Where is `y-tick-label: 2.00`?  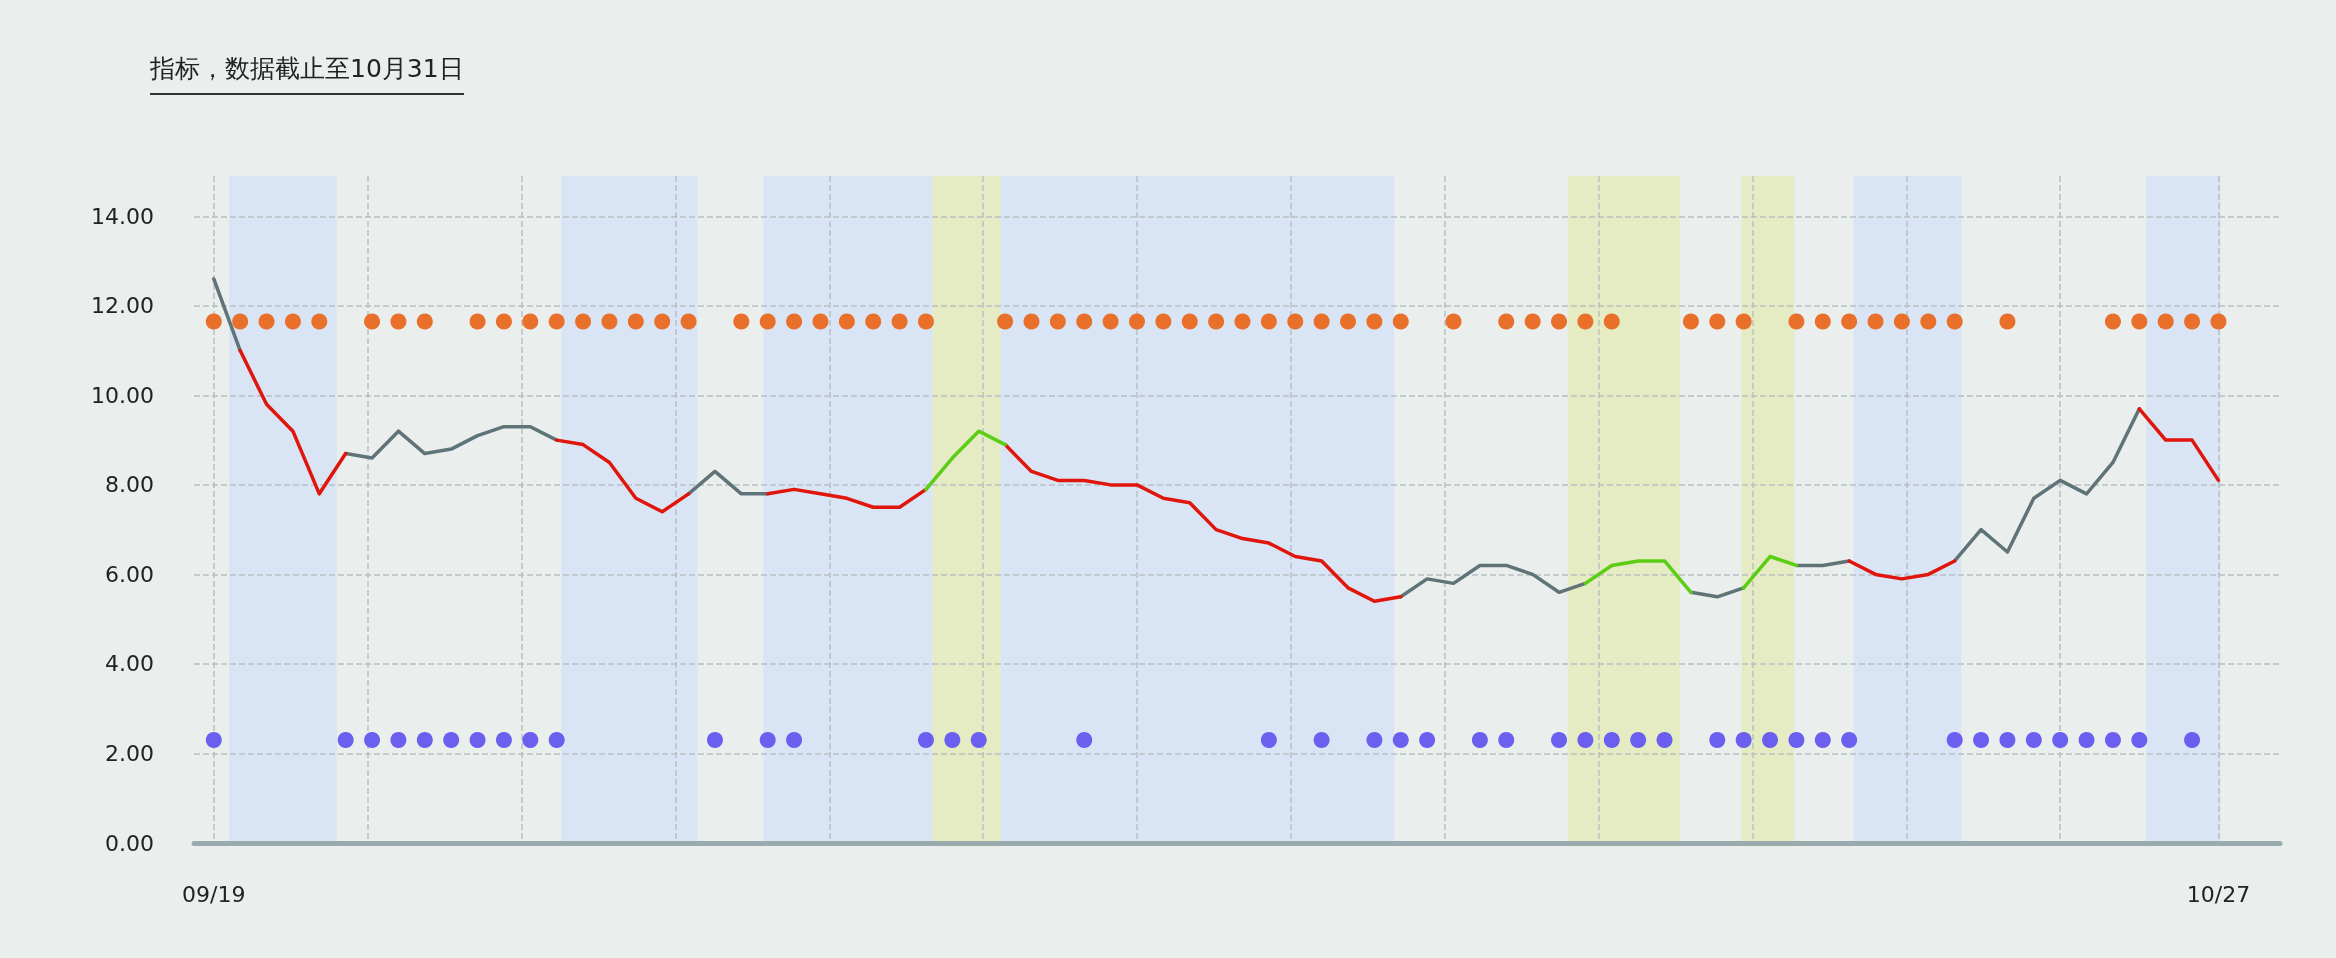
y-tick-label: 2.00 is located at coordinates (129, 753).